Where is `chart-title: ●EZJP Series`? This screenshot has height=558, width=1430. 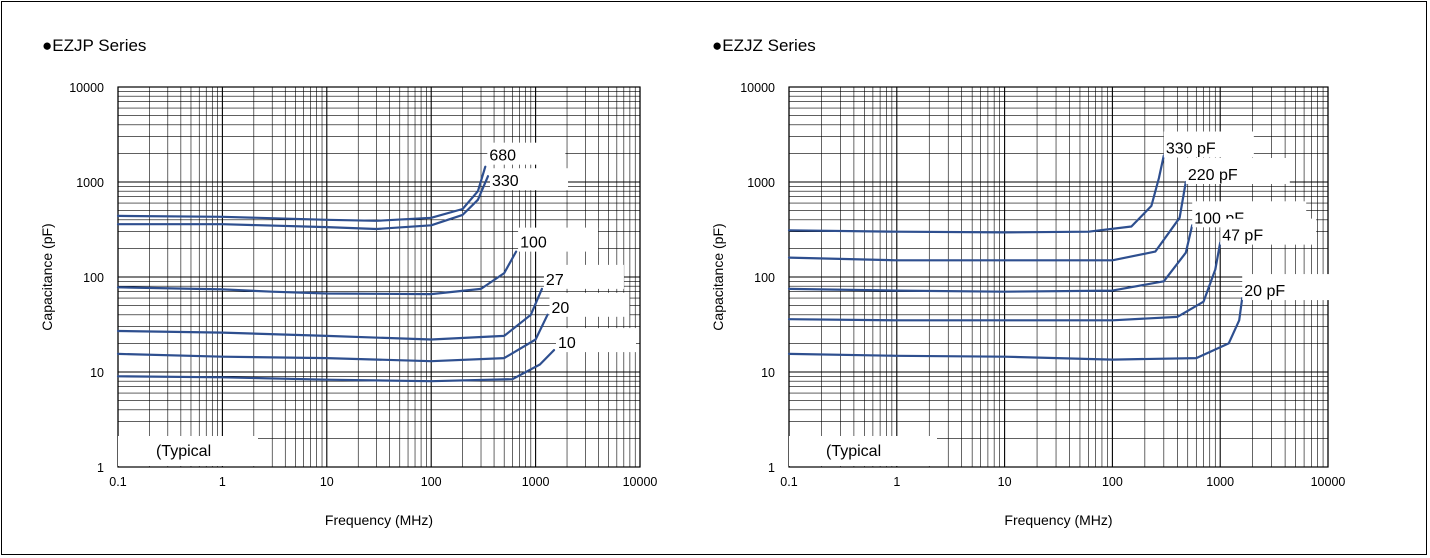
chart-title: ●EZJP Series is located at coordinates (94, 45).